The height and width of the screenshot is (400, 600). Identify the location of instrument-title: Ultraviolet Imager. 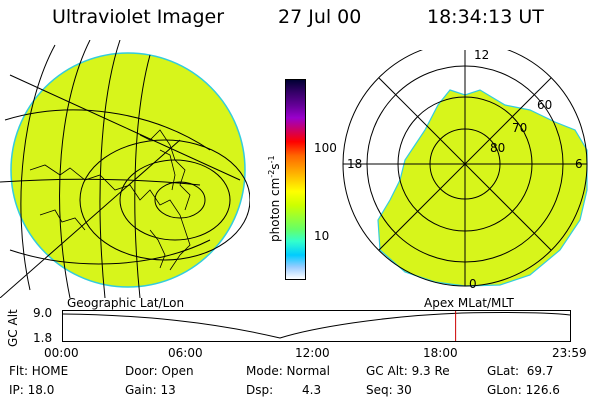
(138, 17).